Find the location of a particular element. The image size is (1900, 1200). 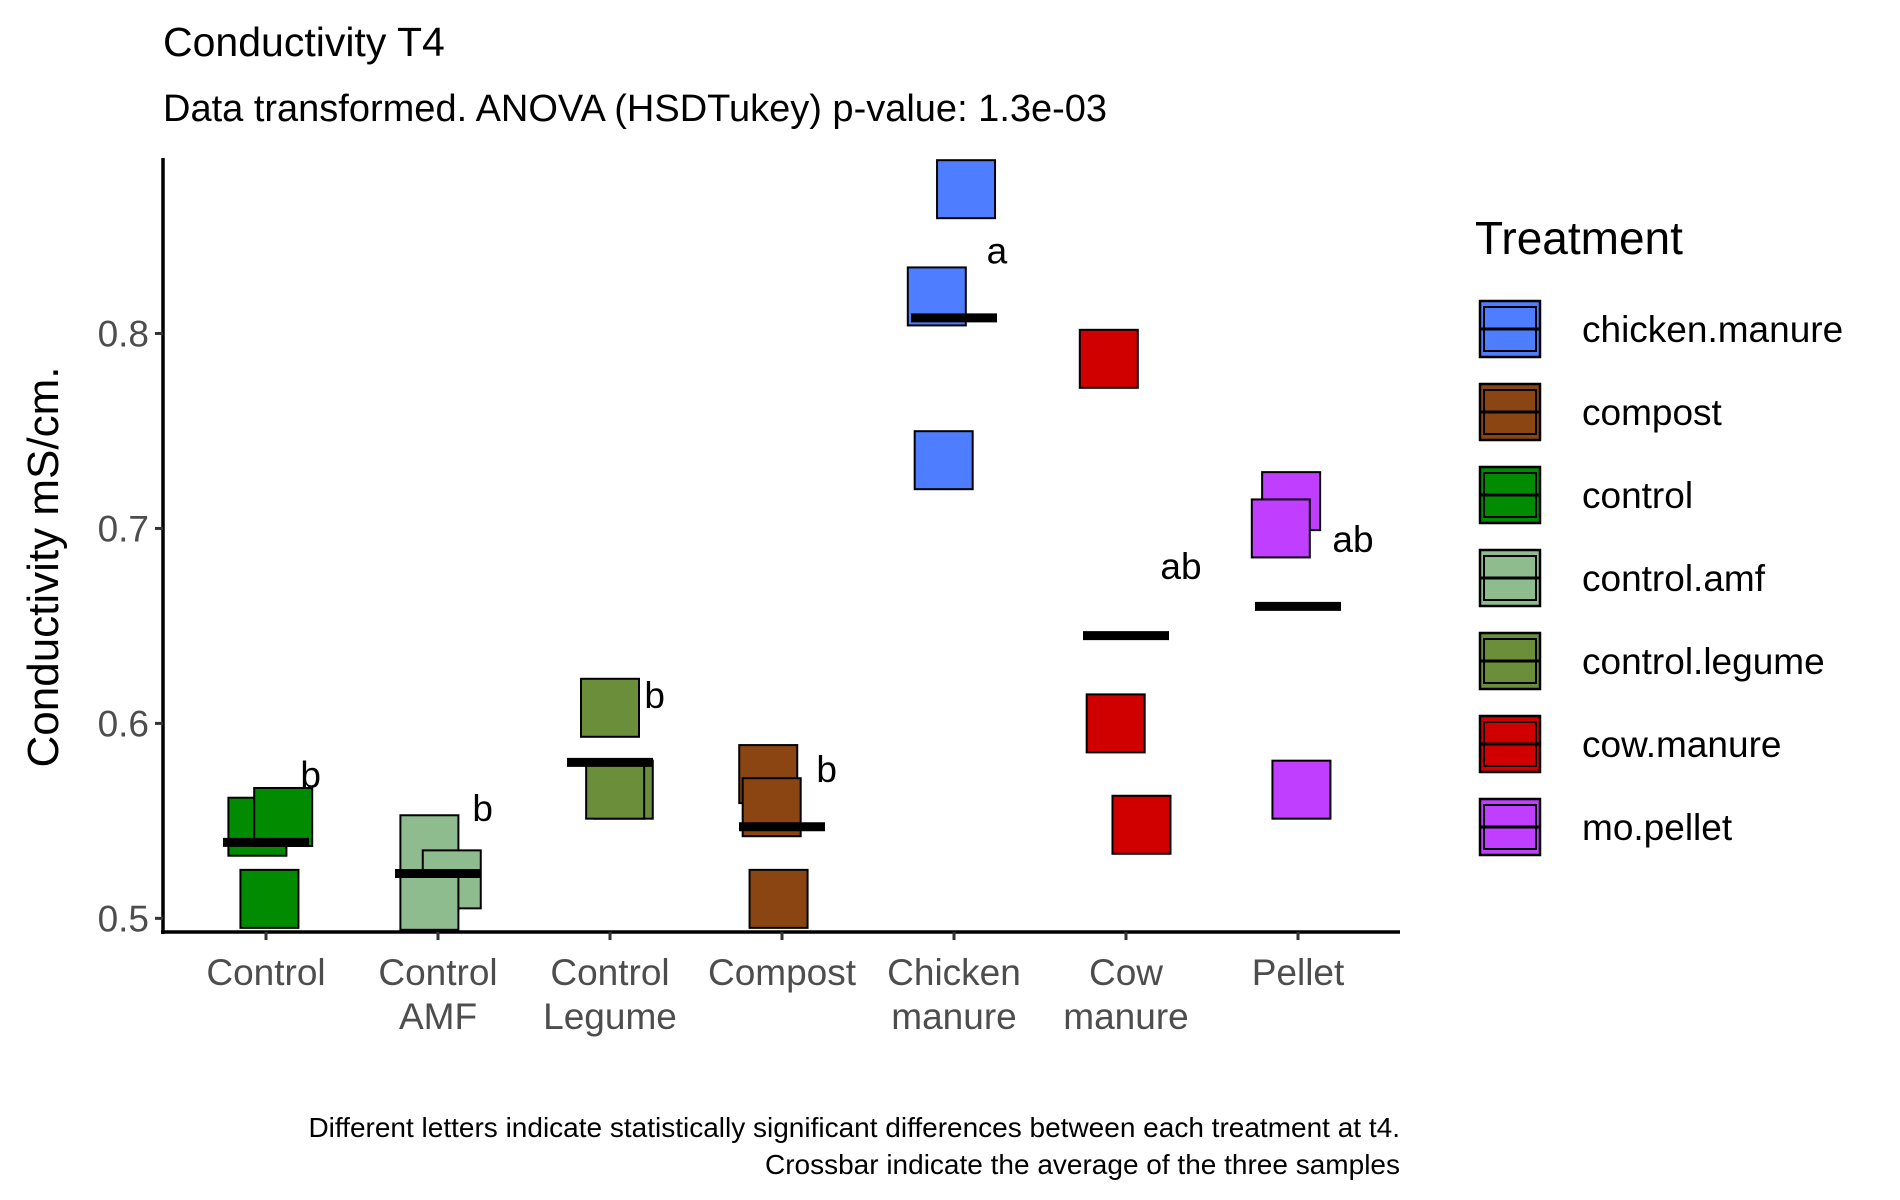

y-tick-label: 0.6 is located at coordinates (123, 723).